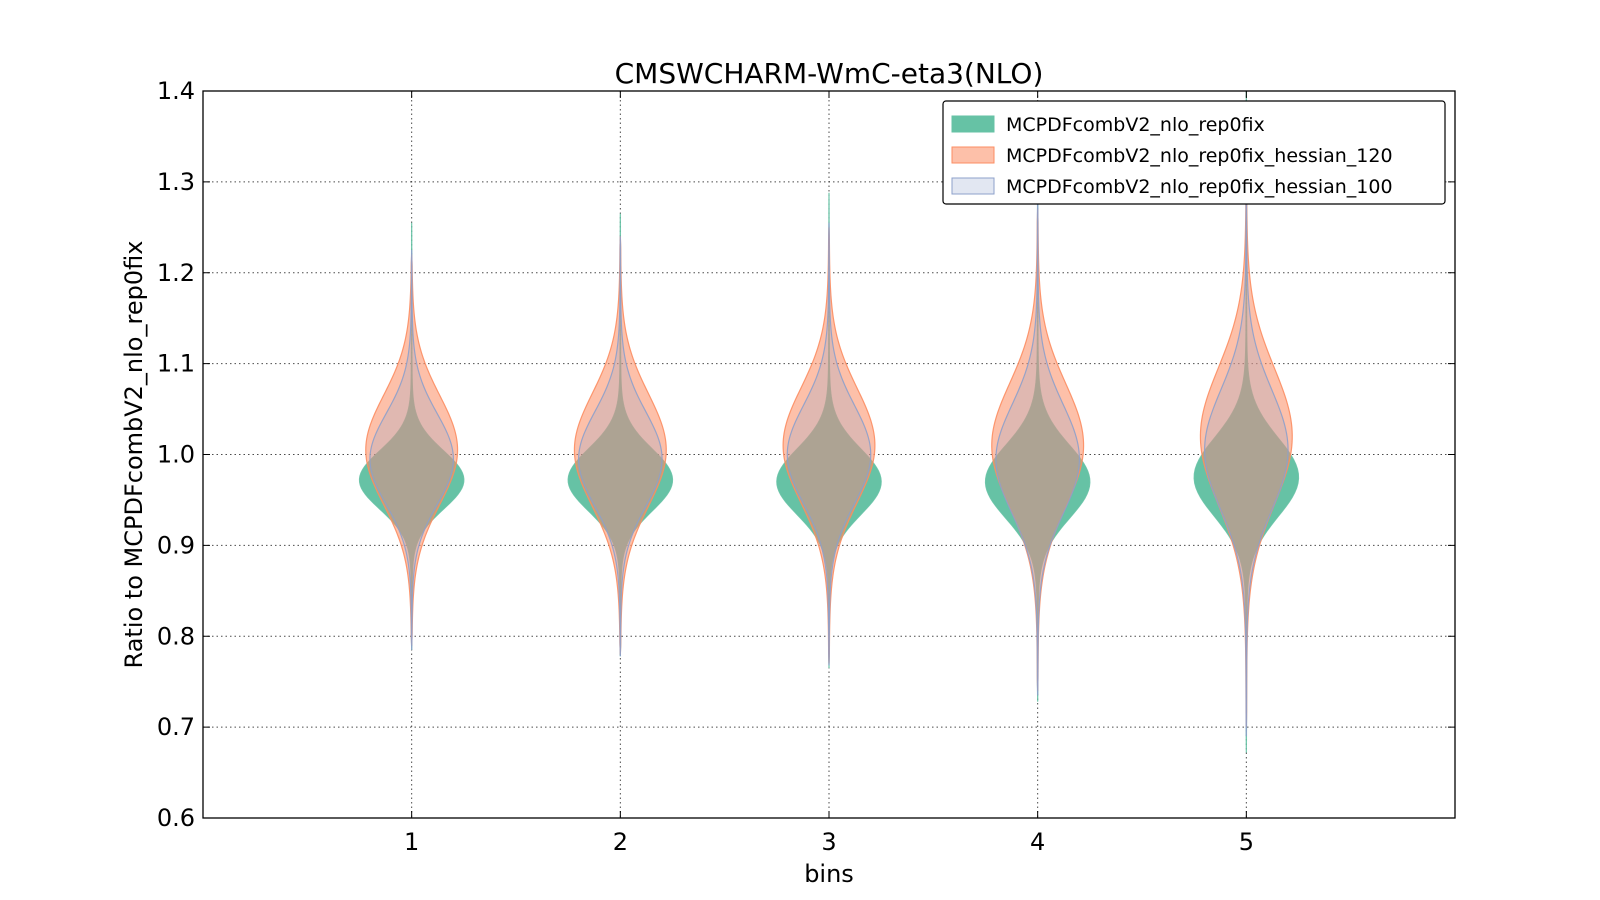 This screenshot has height=900, width=1600. Describe the element at coordinates (620, 842) in the screenshot. I see `x-tick-label: 2` at that location.